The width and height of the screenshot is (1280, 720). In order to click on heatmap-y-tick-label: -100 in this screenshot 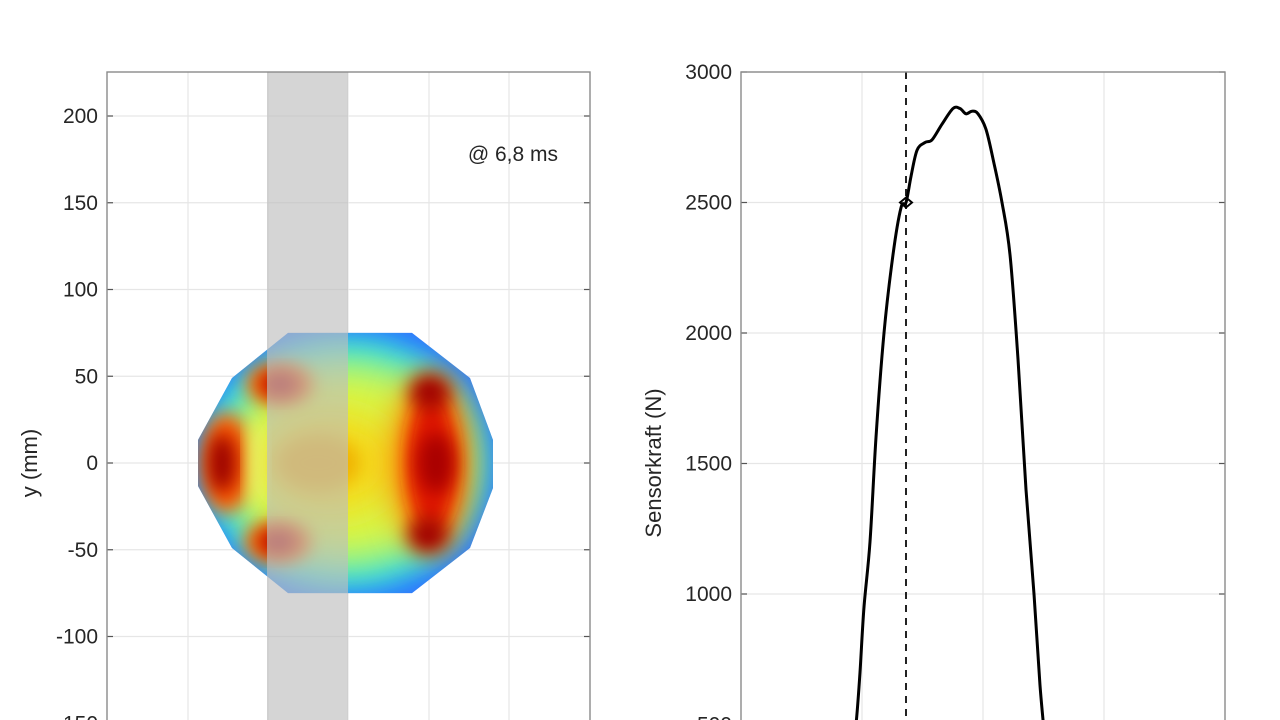, I will do `click(77, 637)`.